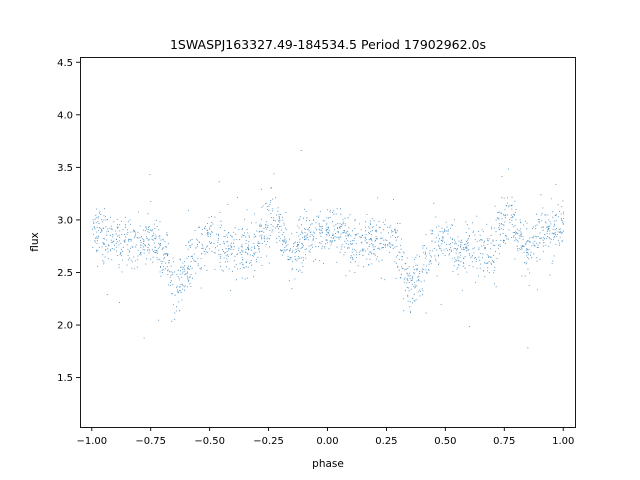 The height and width of the screenshot is (480, 640). Describe the element at coordinates (150, 441) in the screenshot. I see `x-tick-label: −0.75` at that location.